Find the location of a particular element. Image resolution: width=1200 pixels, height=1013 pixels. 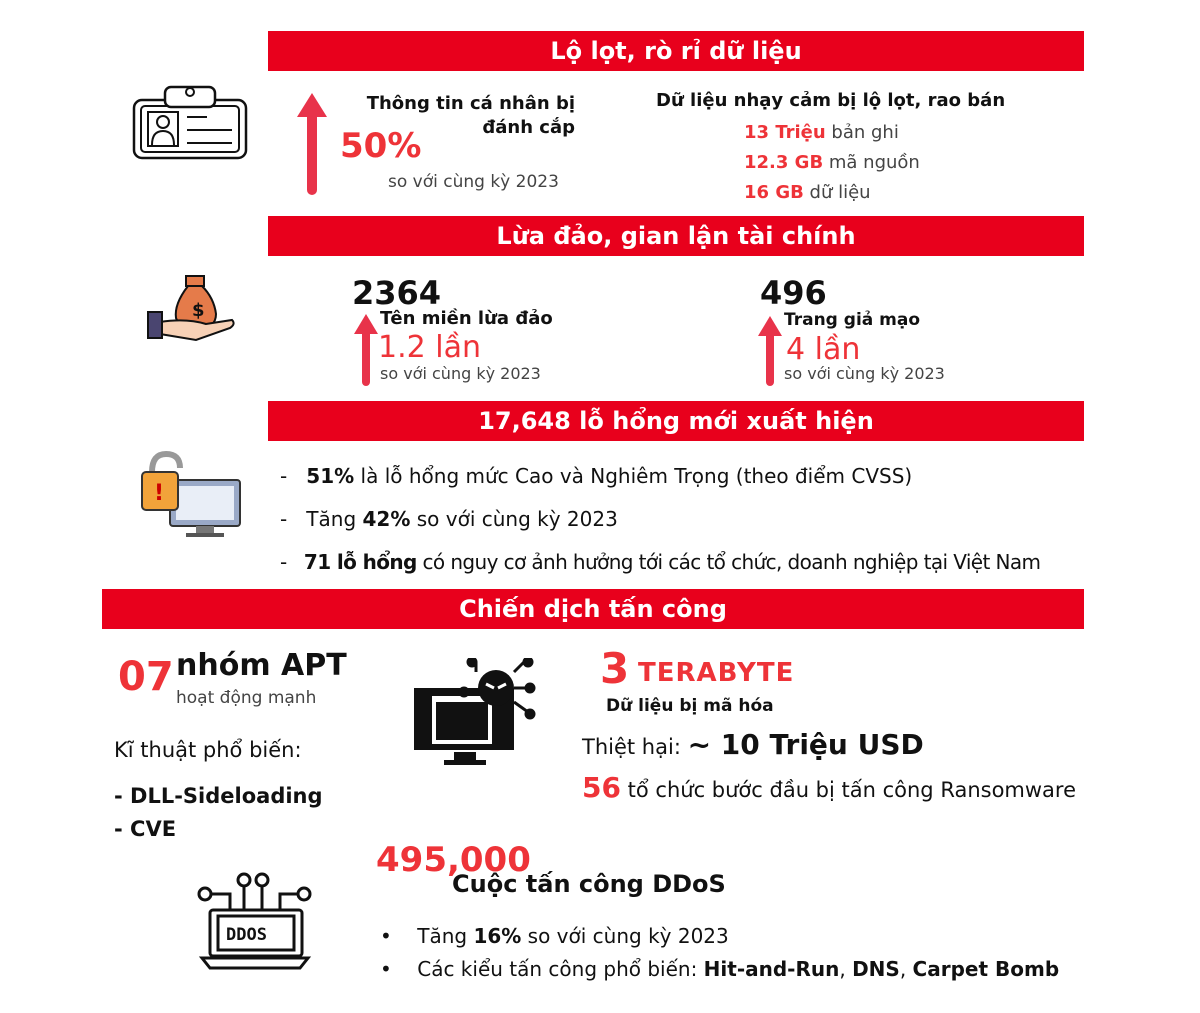

item-label: dữ liệu is located at coordinates (837, 192).